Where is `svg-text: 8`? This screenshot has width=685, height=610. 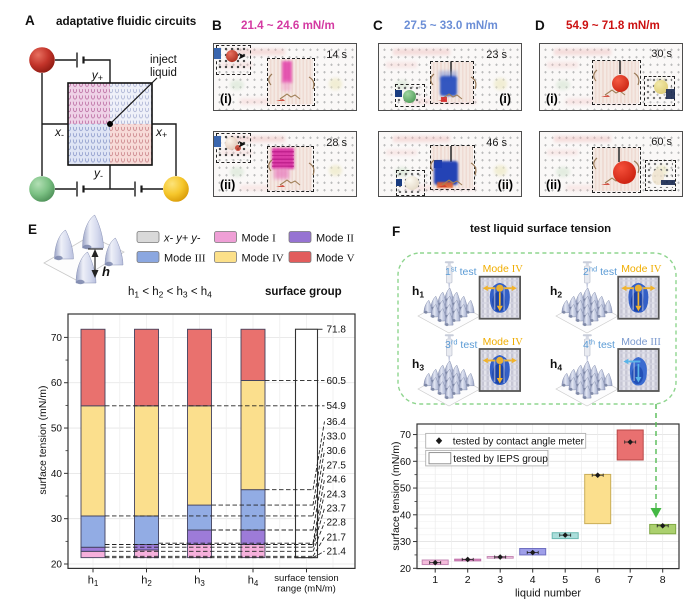 svg-text: 8 is located at coordinates (663, 580).